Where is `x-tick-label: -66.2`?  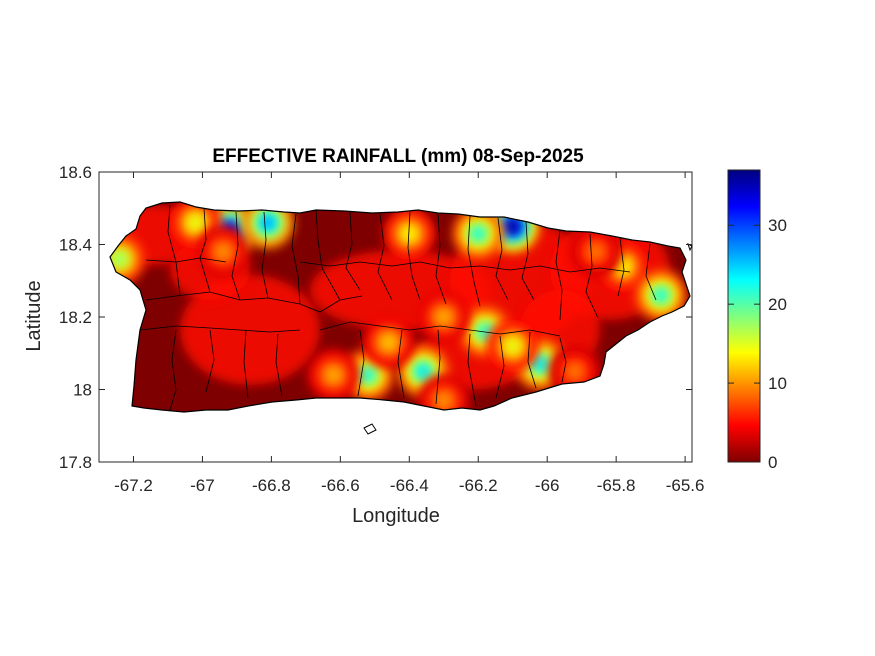
x-tick-label: -66.2 is located at coordinates (478, 485).